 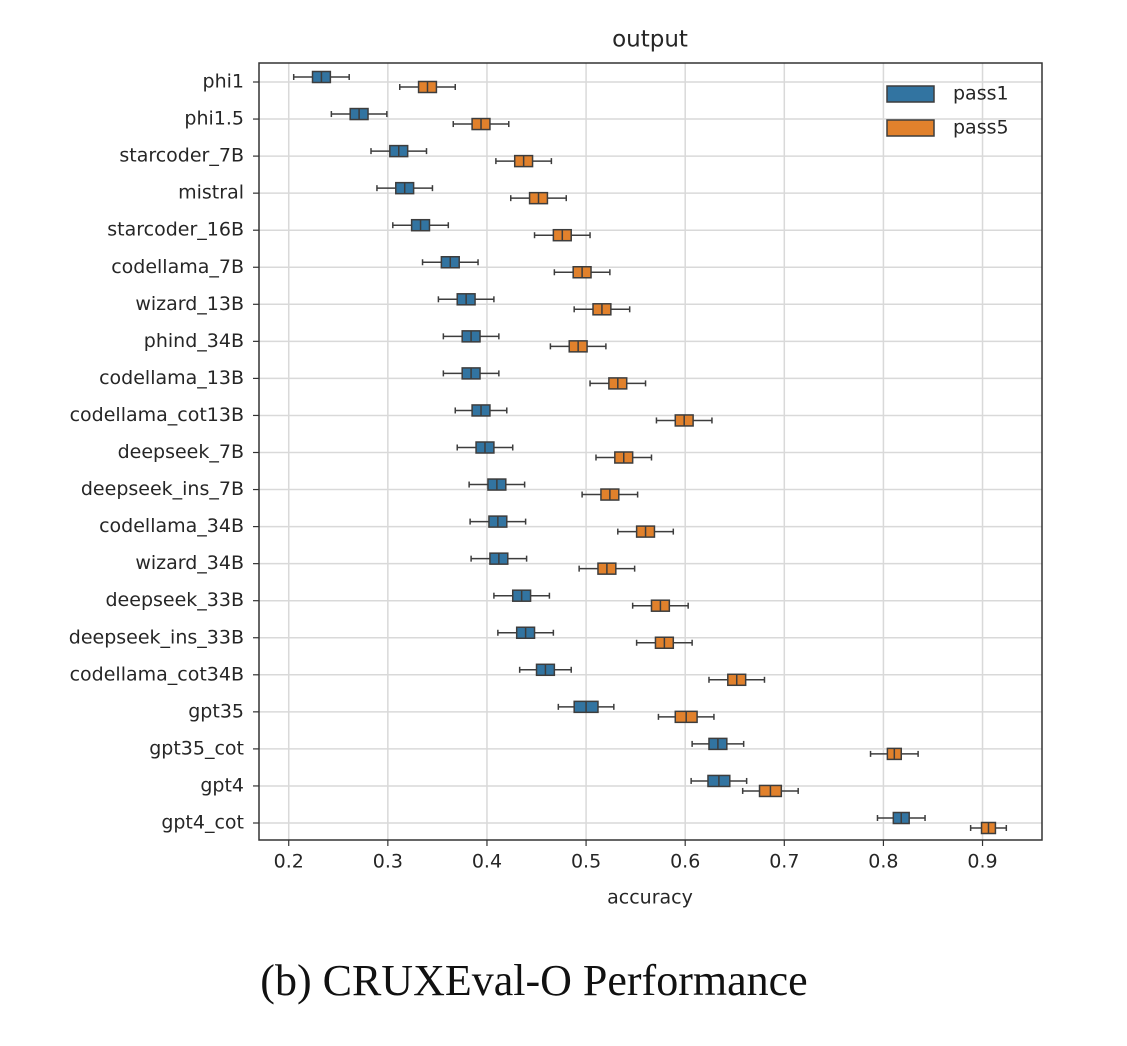 What do you see at coordinates (650, 898) in the screenshot?
I see `x-axis-label: accuracy` at bounding box center [650, 898].